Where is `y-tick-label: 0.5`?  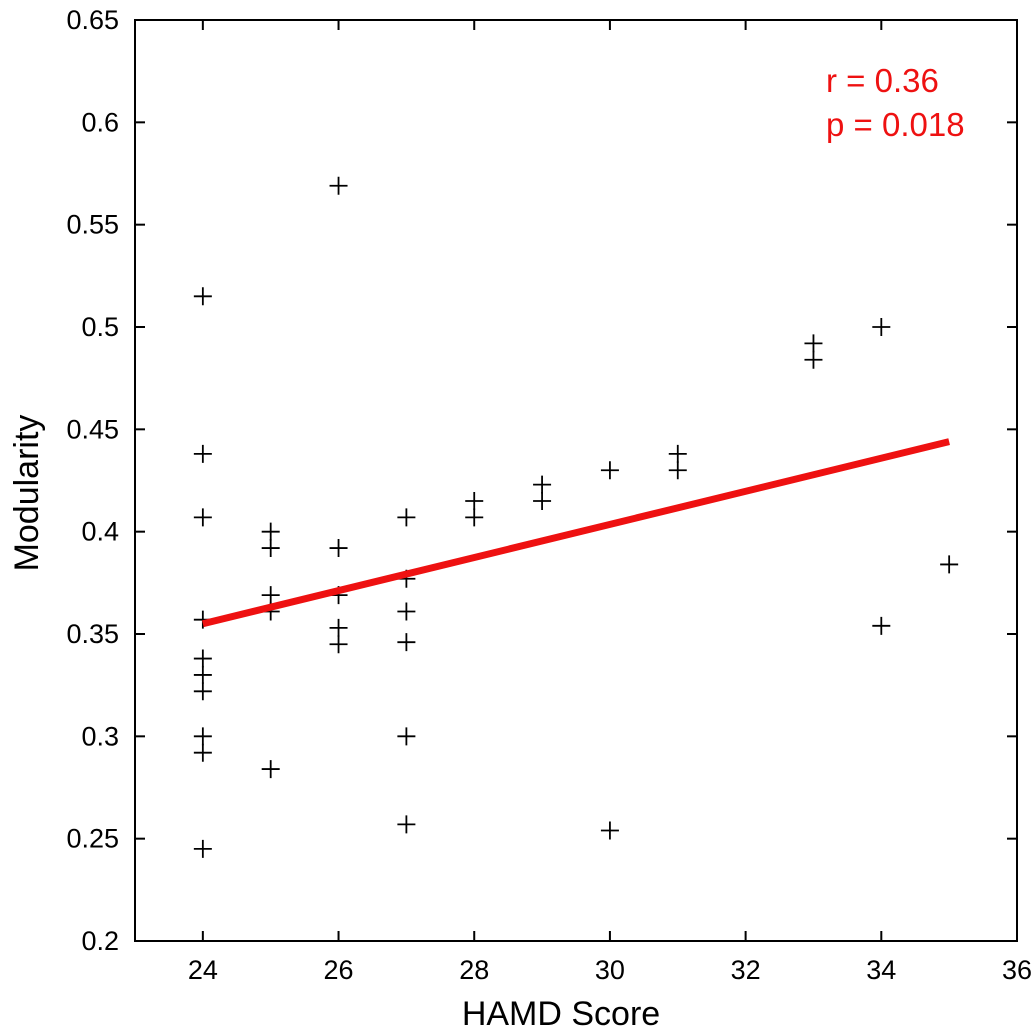
y-tick-label: 0.5 is located at coordinates (100, 327).